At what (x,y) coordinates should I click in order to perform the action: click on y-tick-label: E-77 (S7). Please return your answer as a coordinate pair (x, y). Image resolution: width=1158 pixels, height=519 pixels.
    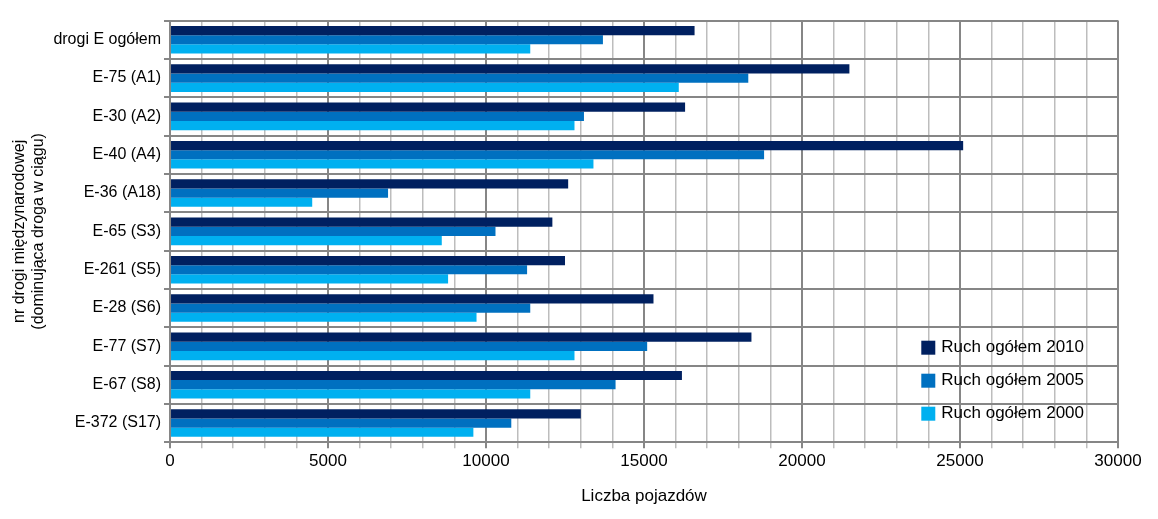
    Looking at the image, I should click on (127, 345).